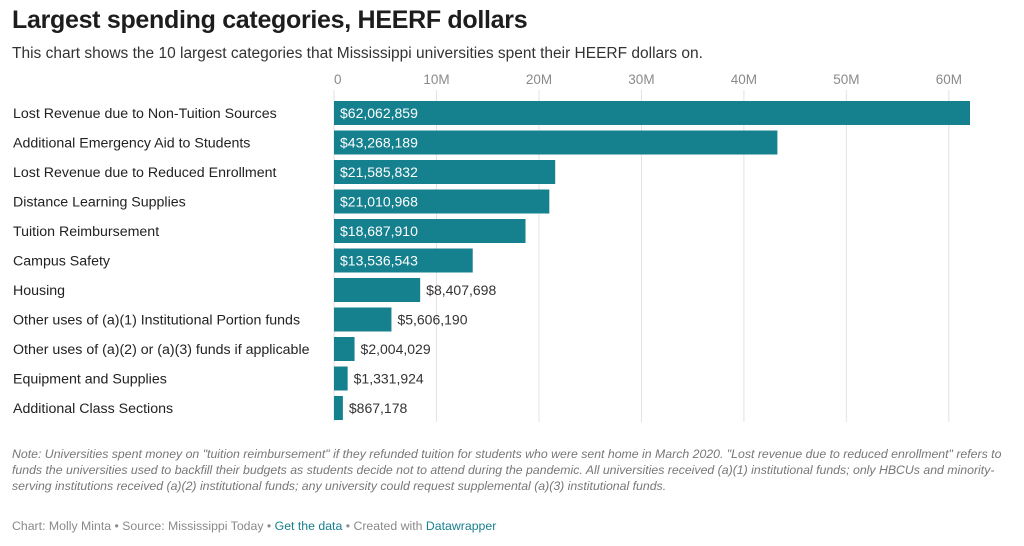 The image size is (1024, 546). Describe the element at coordinates (131, 144) in the screenshot. I see `category-label: Additional Emergency Aid to Students` at that location.